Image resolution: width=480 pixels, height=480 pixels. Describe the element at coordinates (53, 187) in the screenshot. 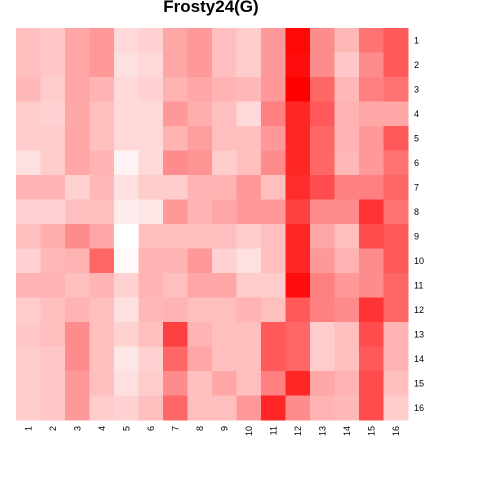

I see `heatmap-cell-r7-c2` at that location.